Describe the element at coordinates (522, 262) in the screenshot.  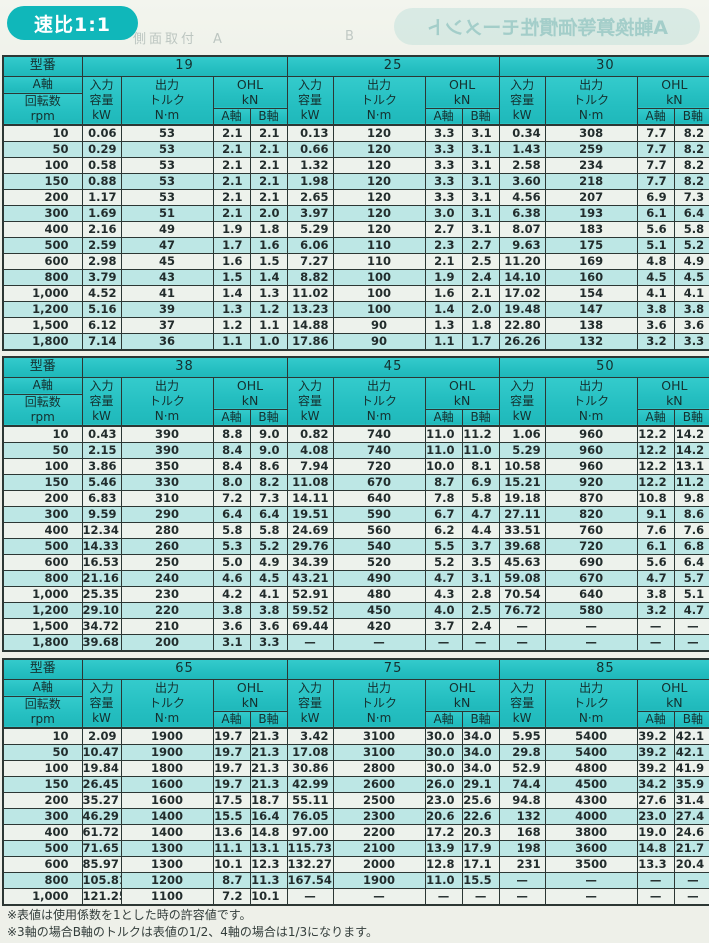
I see `value-cell: 11.20` at that location.